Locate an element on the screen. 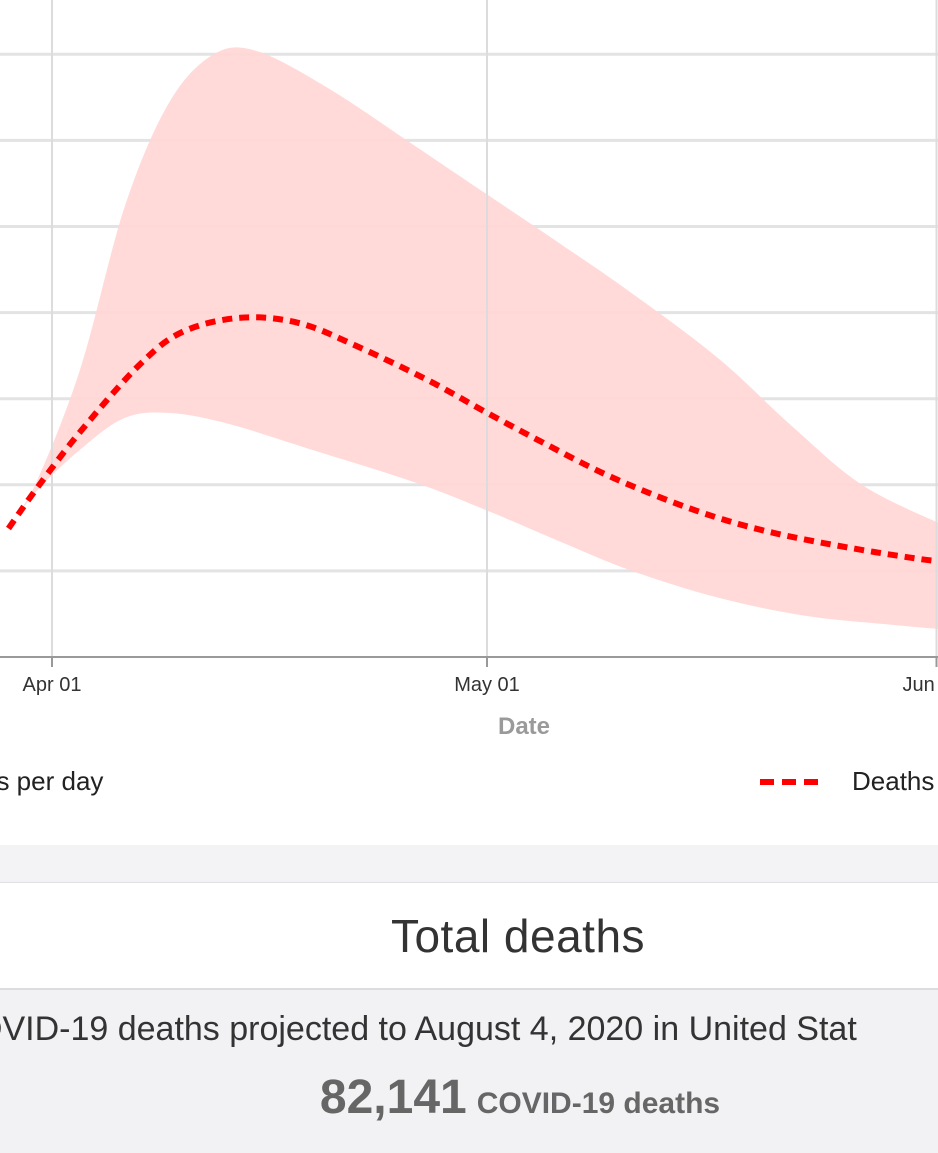  x-tick-label: May 01 is located at coordinates (487, 685).